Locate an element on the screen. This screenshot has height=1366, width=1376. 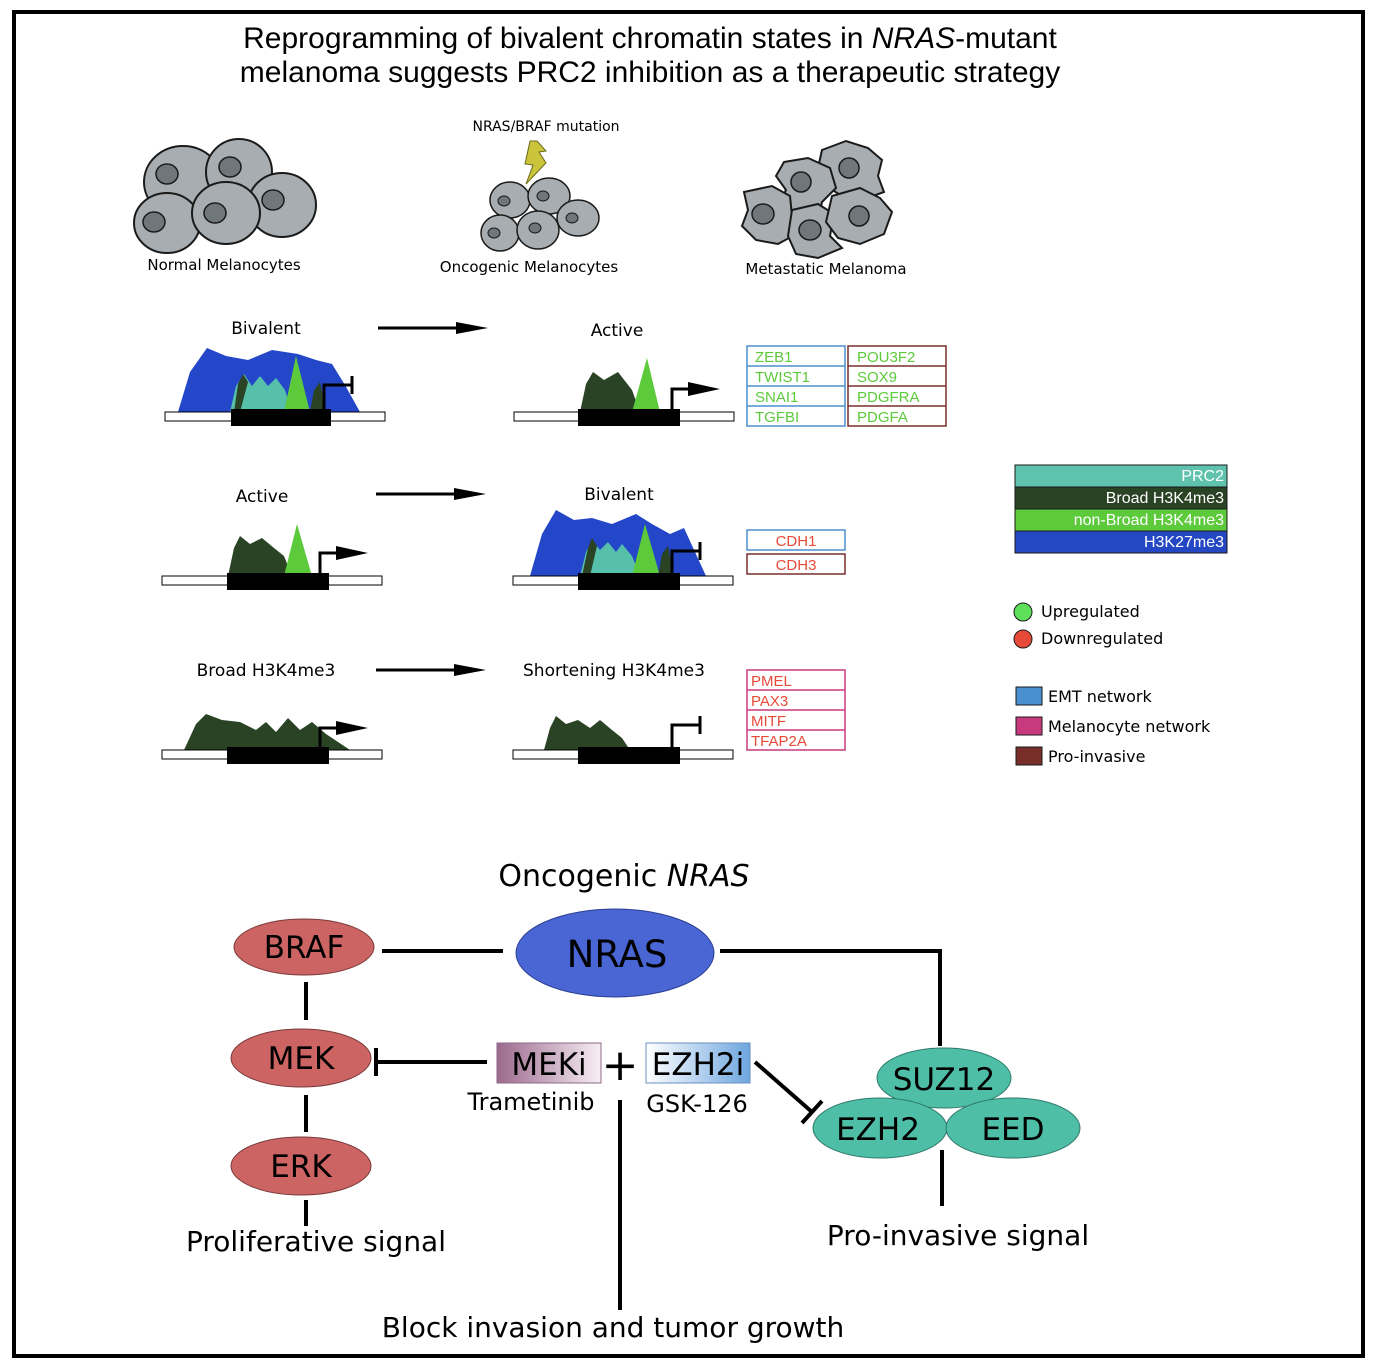
legend-regulation: Upregulated Downregulated is located at coordinates (1088, 625).